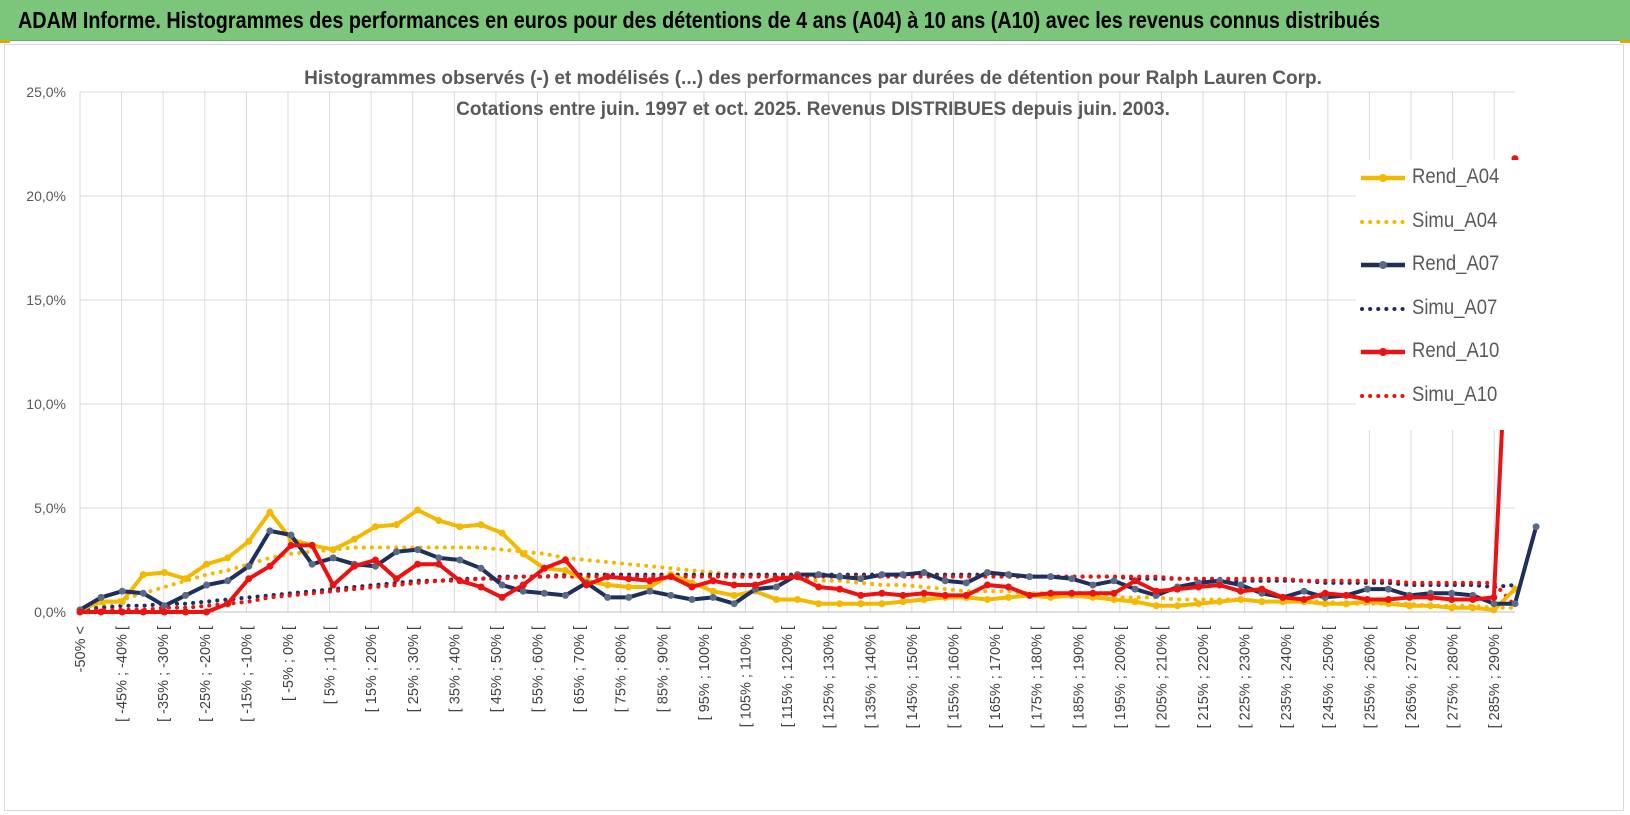 The width and height of the screenshot is (1630, 815). Describe the element at coordinates (871, 677) in the screenshot. I see `x-tick-label: [ 135% ; 140% [` at that location.